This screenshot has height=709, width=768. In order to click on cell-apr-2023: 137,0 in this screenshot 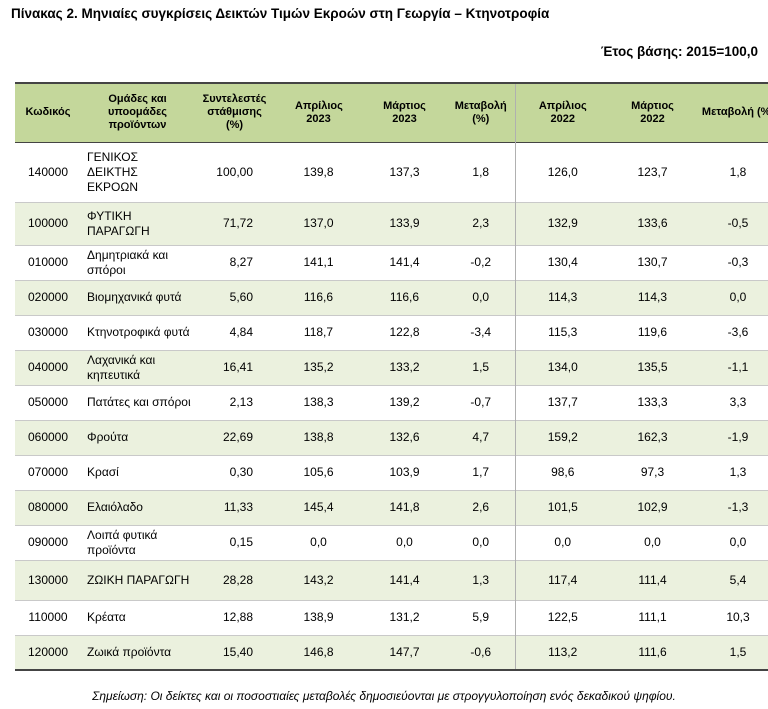, I will do `click(318, 223)`.